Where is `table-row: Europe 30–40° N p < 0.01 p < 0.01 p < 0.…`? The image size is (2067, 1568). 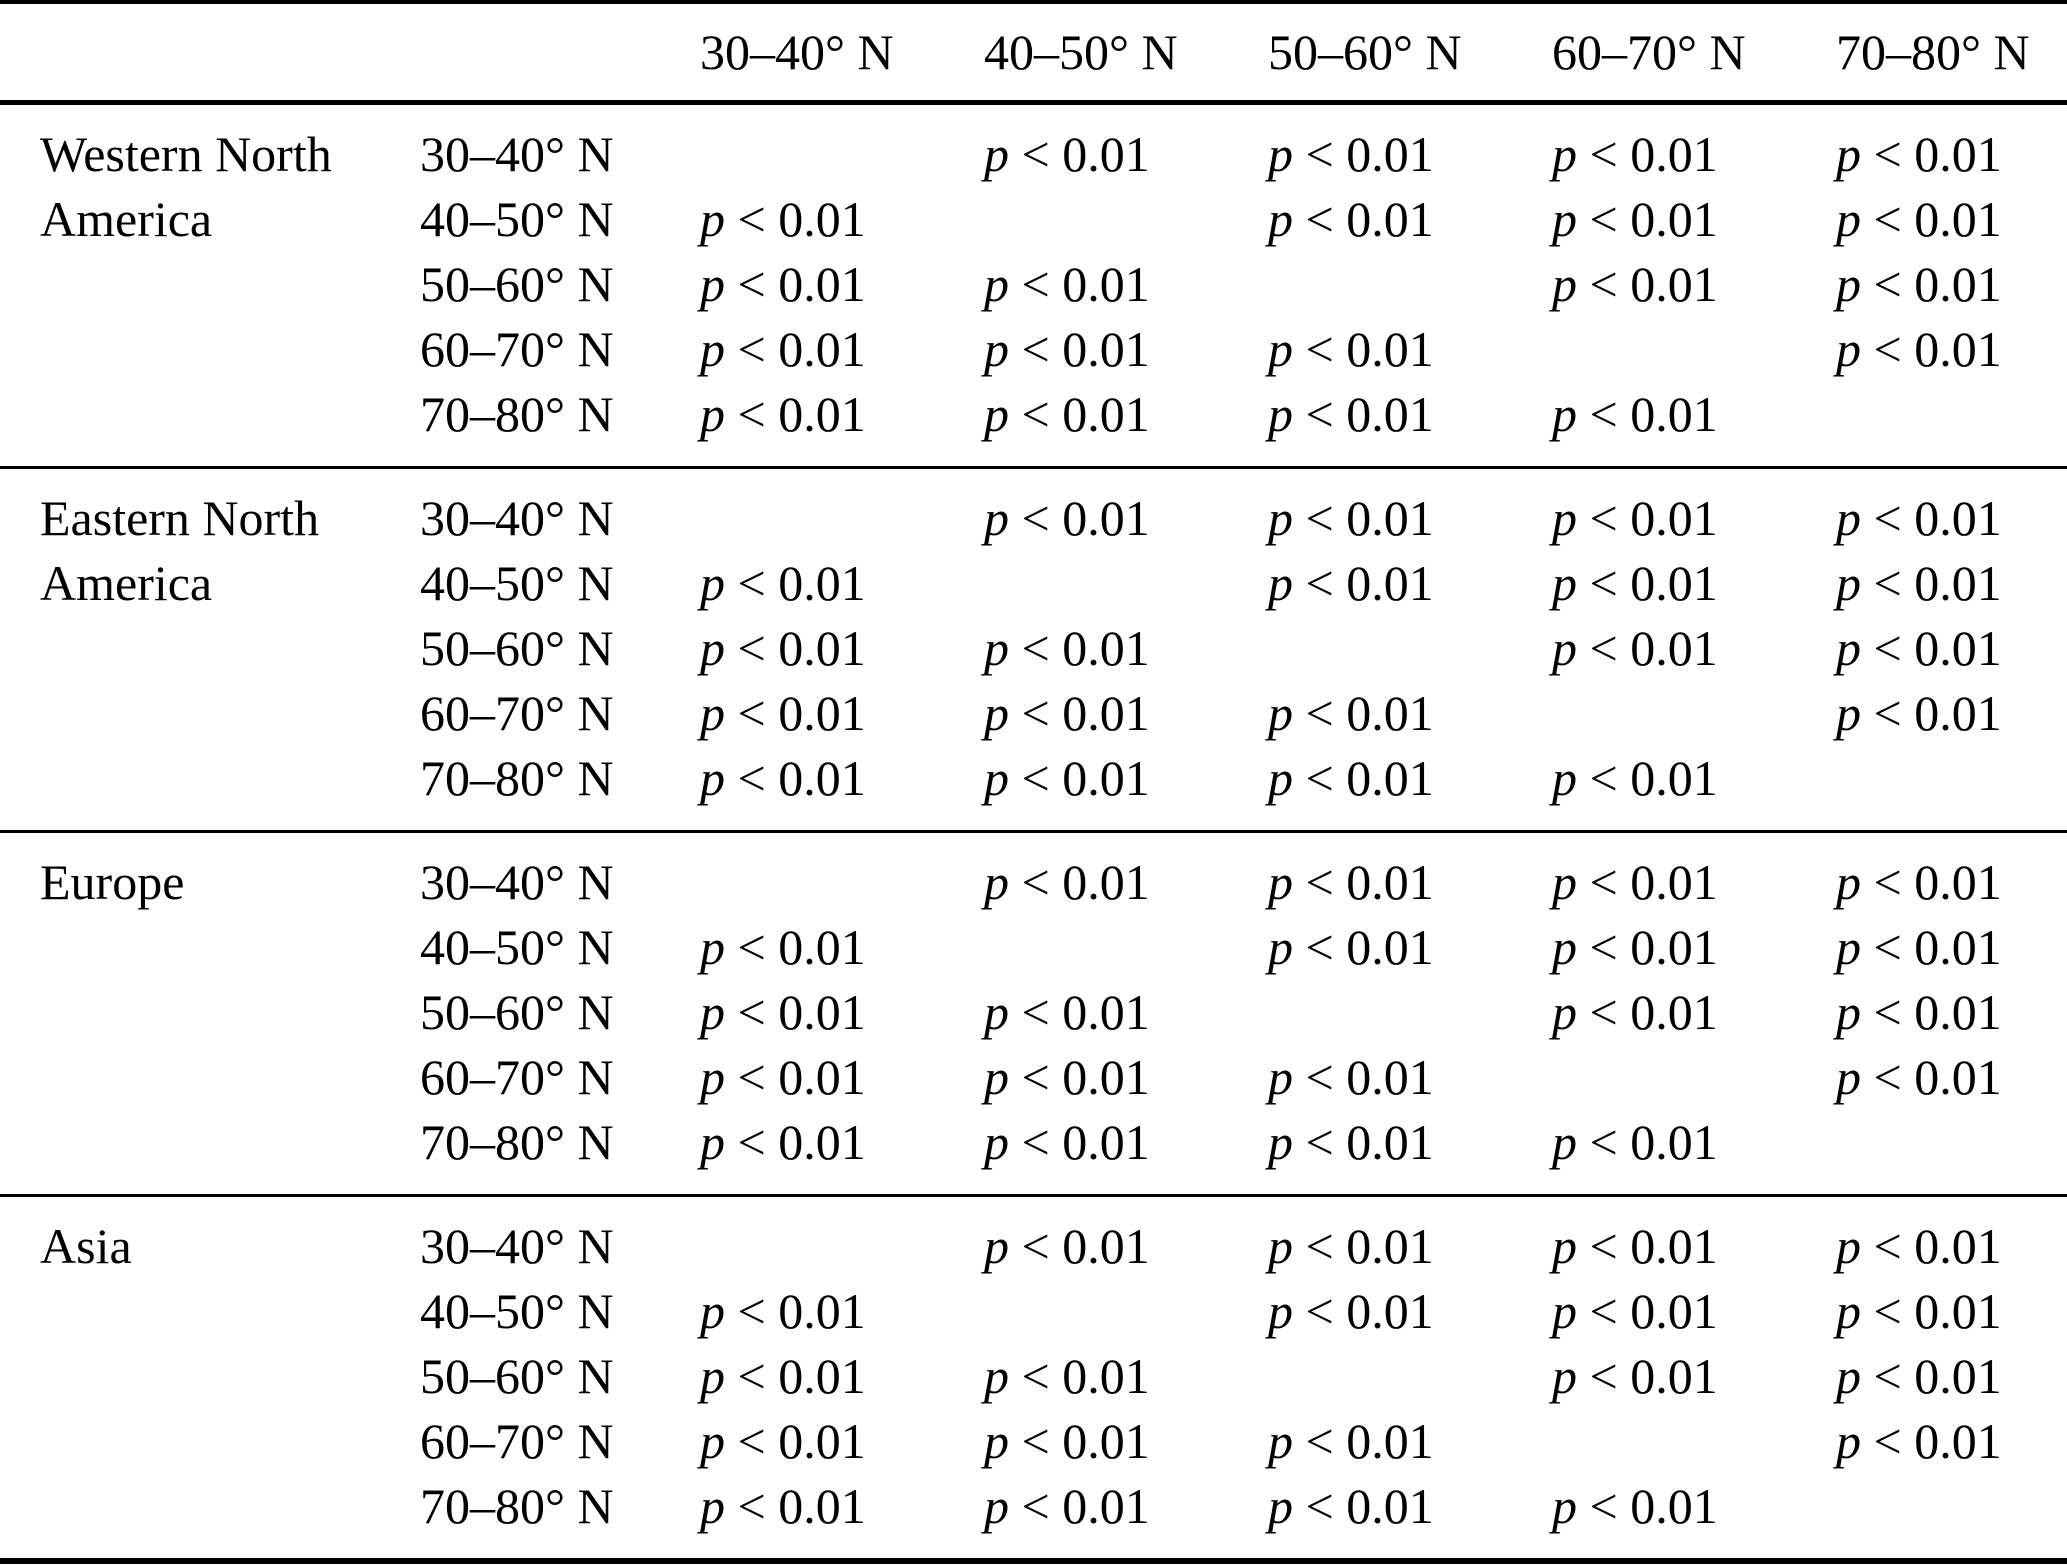 table-row: Europe 30–40° N p < 0.01 p < 0.01 p < 0.… is located at coordinates (1033, 873).